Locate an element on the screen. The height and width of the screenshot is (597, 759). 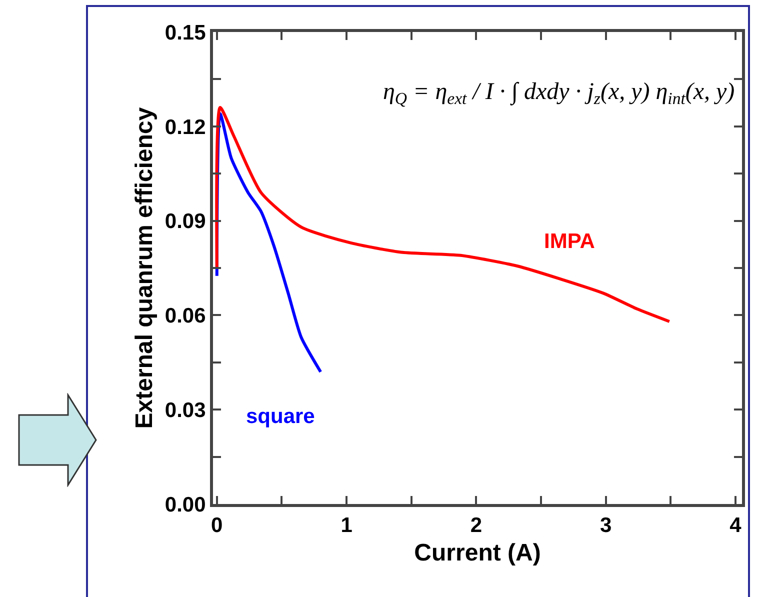
series-label: IMPA is located at coordinates (569, 241).